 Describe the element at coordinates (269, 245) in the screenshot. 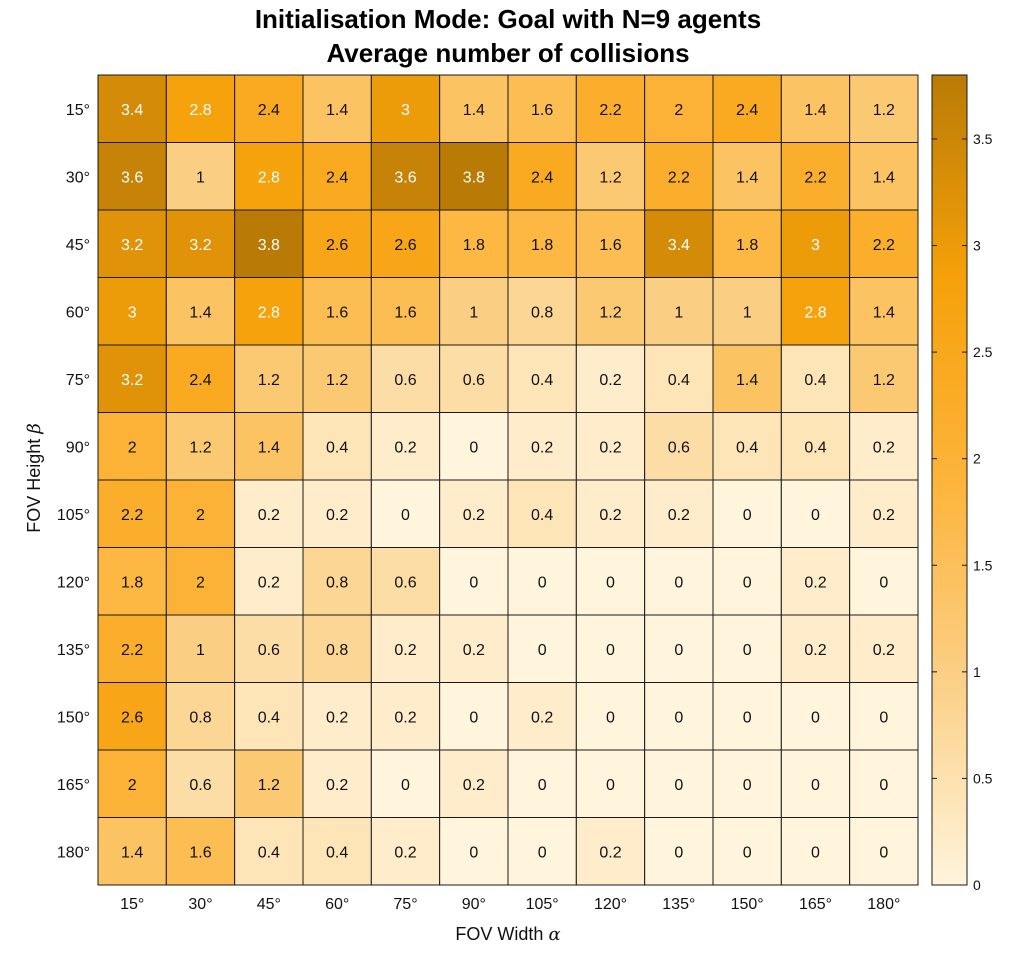

I see `cell-value-label: 3.8` at that location.